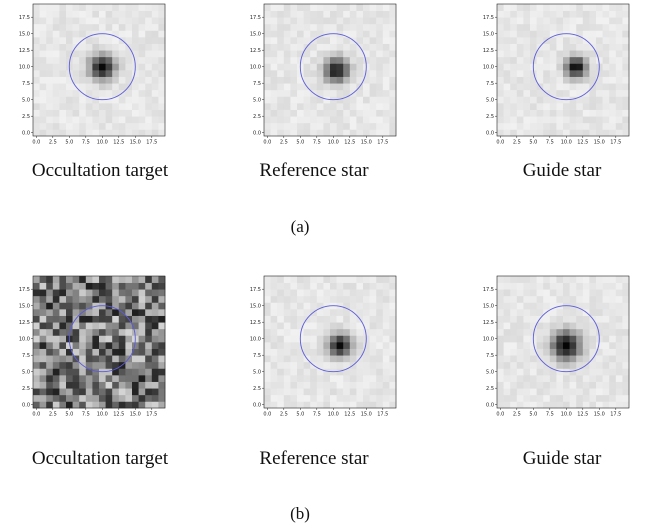  I want to click on y-tick-label: 7.5, so click(257, 356).